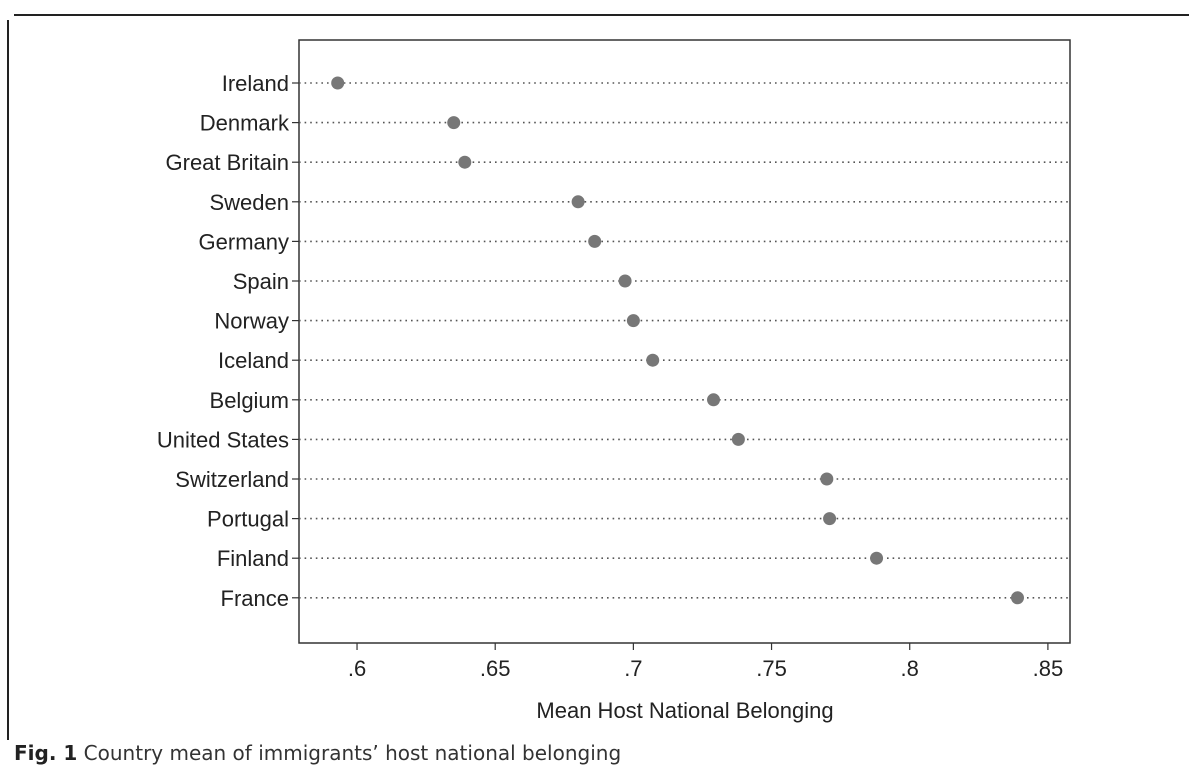 The height and width of the screenshot is (774, 1189). What do you see at coordinates (223, 439) in the screenshot?
I see `y-tick-label-united-states: United States` at bounding box center [223, 439].